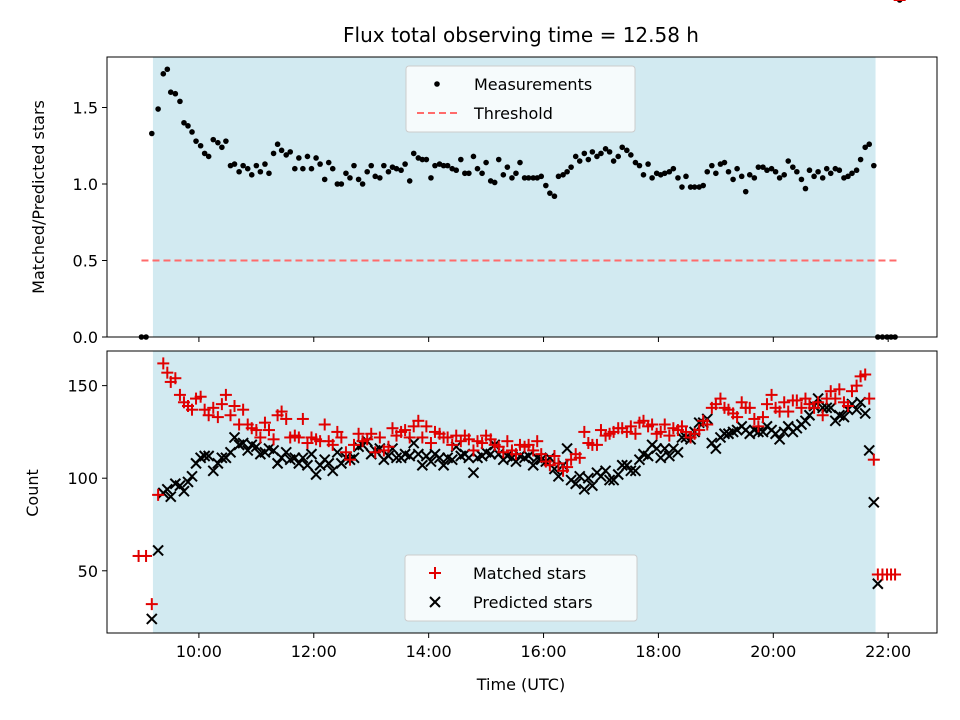 The image size is (960, 720). What do you see at coordinates (87, 479) in the screenshot?
I see `bottom-y-axis: 50 100 150` at bounding box center [87, 479].